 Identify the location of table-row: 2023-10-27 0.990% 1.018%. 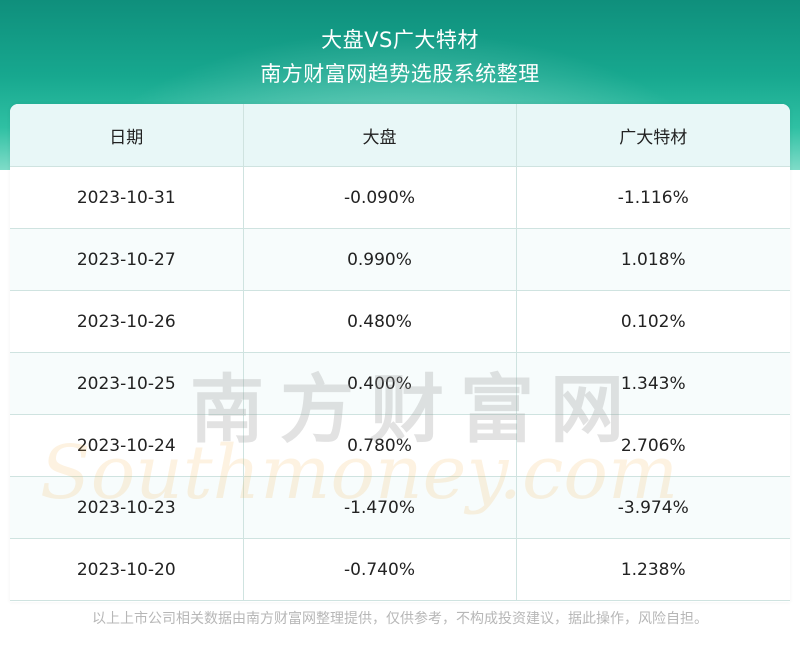
(400, 259).